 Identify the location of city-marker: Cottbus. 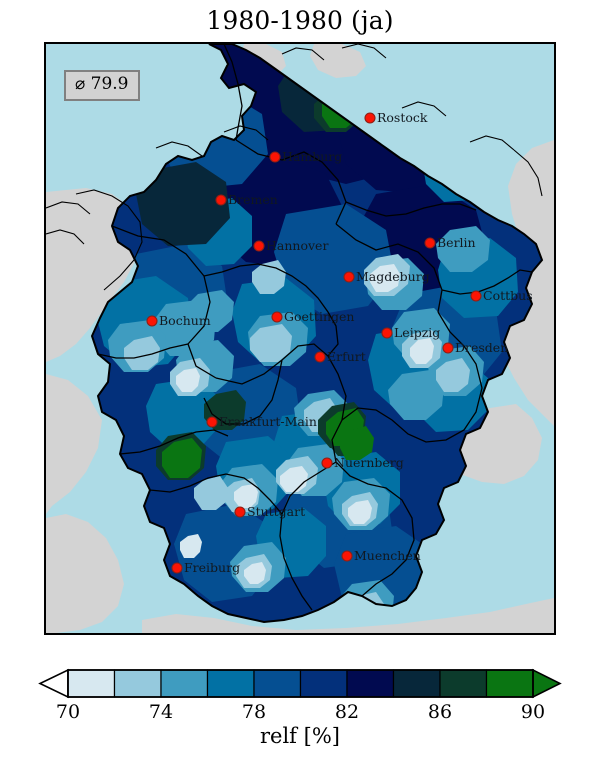
(501, 295).